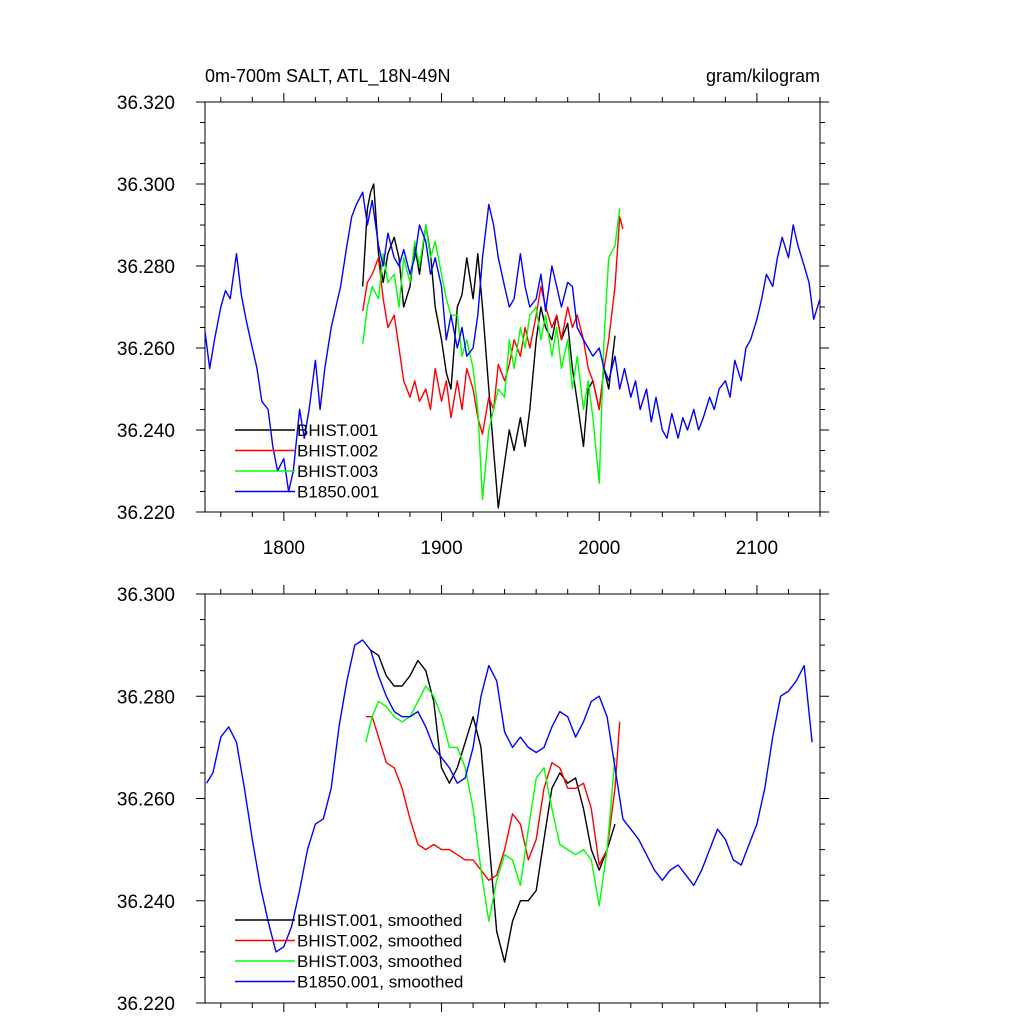 The height and width of the screenshot is (1024, 1024). What do you see at coordinates (327, 76) in the screenshot?
I see `chart-title: 0m-700m SALT, ATL_18N-49N` at bounding box center [327, 76].